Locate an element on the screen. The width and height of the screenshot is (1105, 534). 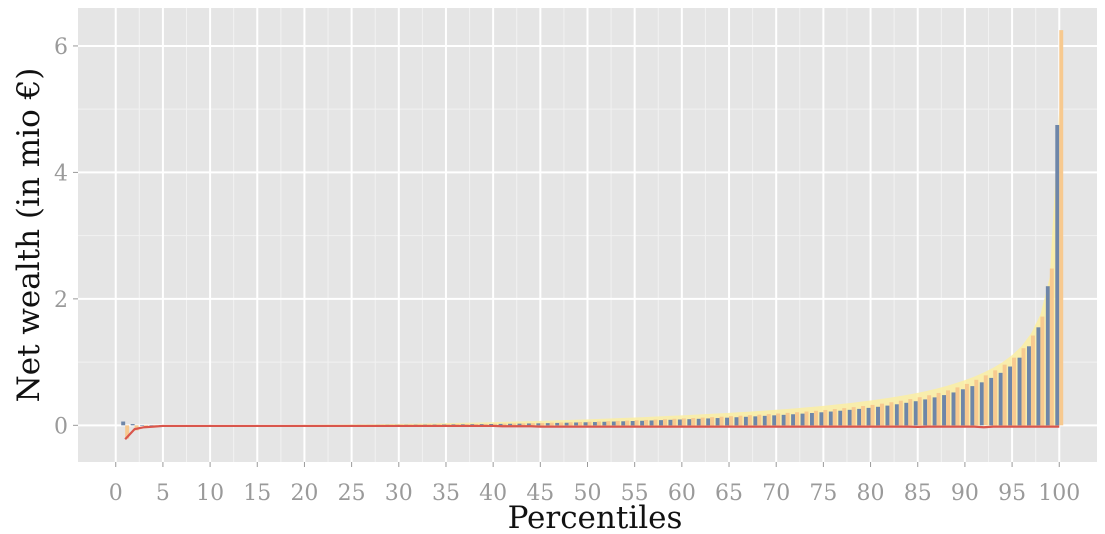
x-tick-label: 0 is located at coordinates (116, 493).